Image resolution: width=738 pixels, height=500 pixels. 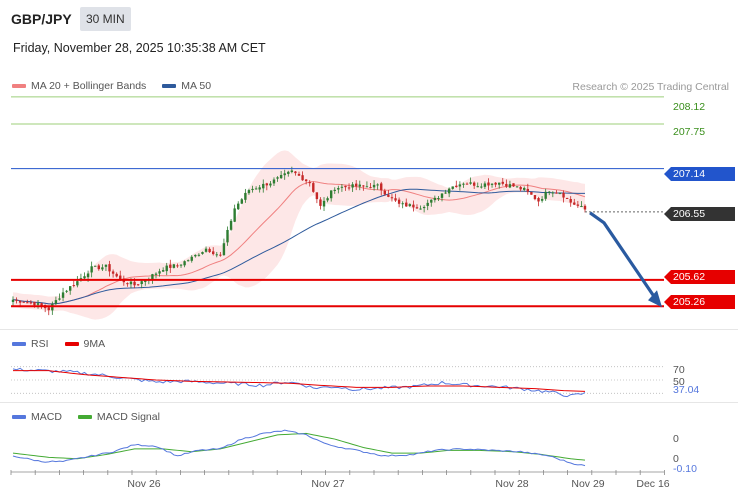 I want to click on rsi-last-value: 37.04, so click(x=686, y=390).